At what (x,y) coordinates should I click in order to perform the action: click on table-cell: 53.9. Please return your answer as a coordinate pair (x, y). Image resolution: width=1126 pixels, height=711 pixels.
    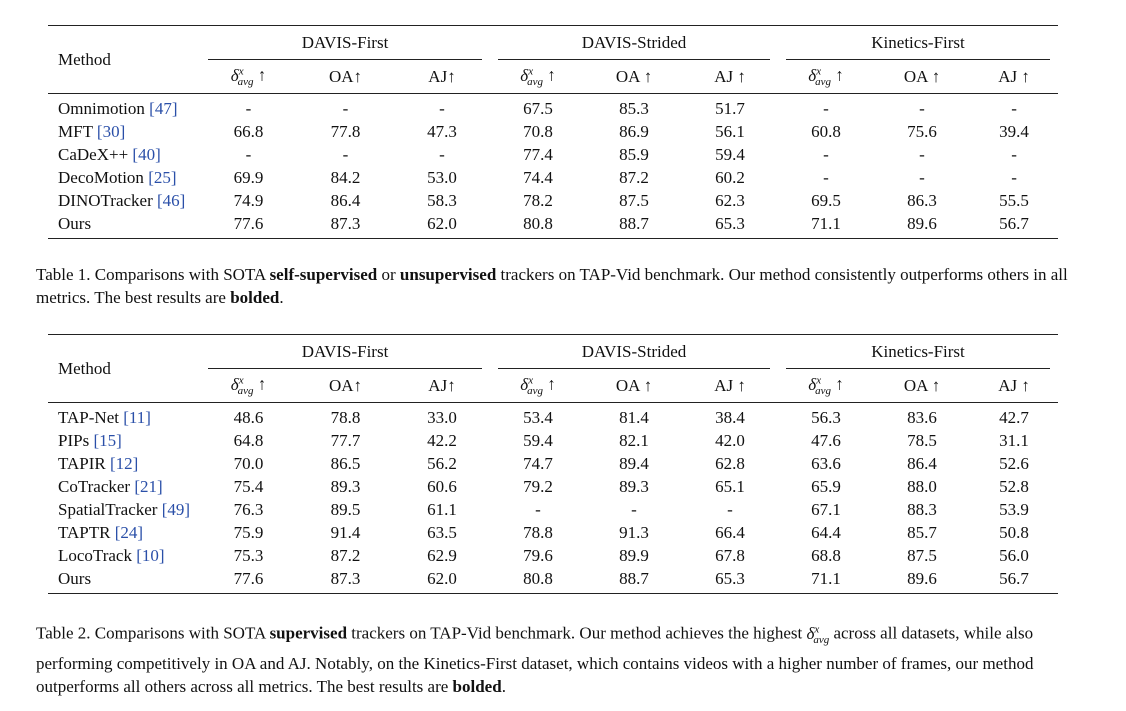
    Looking at the image, I should click on (1014, 509).